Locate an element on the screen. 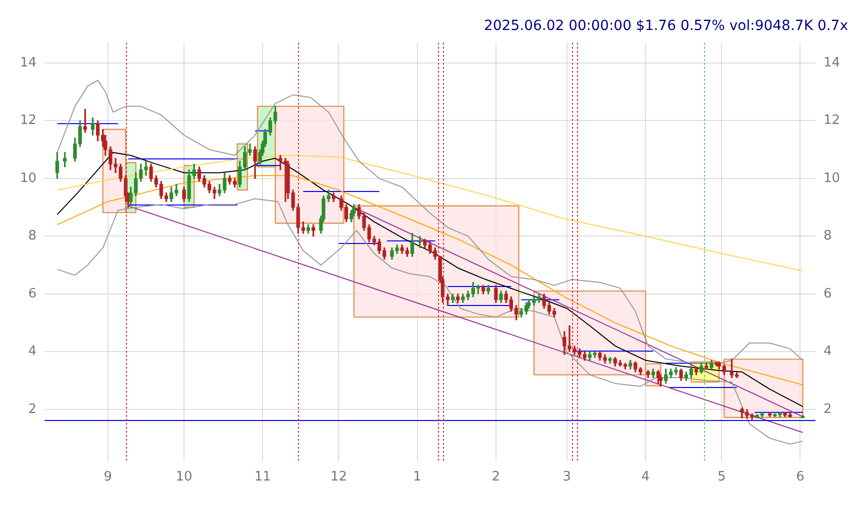  y2-tick-label: 10 is located at coordinates (831, 178).